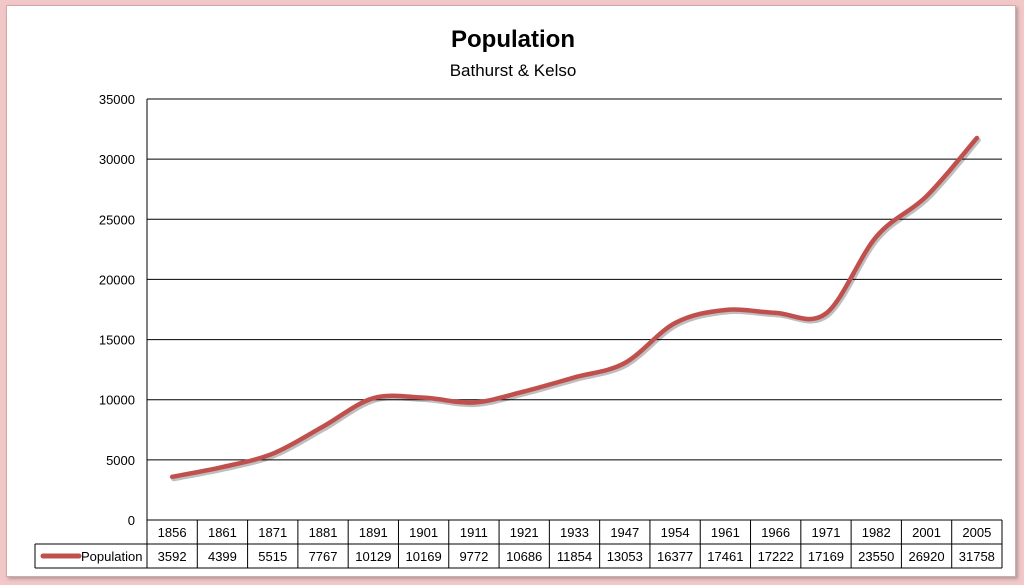 The image size is (1024, 585). What do you see at coordinates (117, 400) in the screenshot?
I see `y-tick-label: 10000` at bounding box center [117, 400].